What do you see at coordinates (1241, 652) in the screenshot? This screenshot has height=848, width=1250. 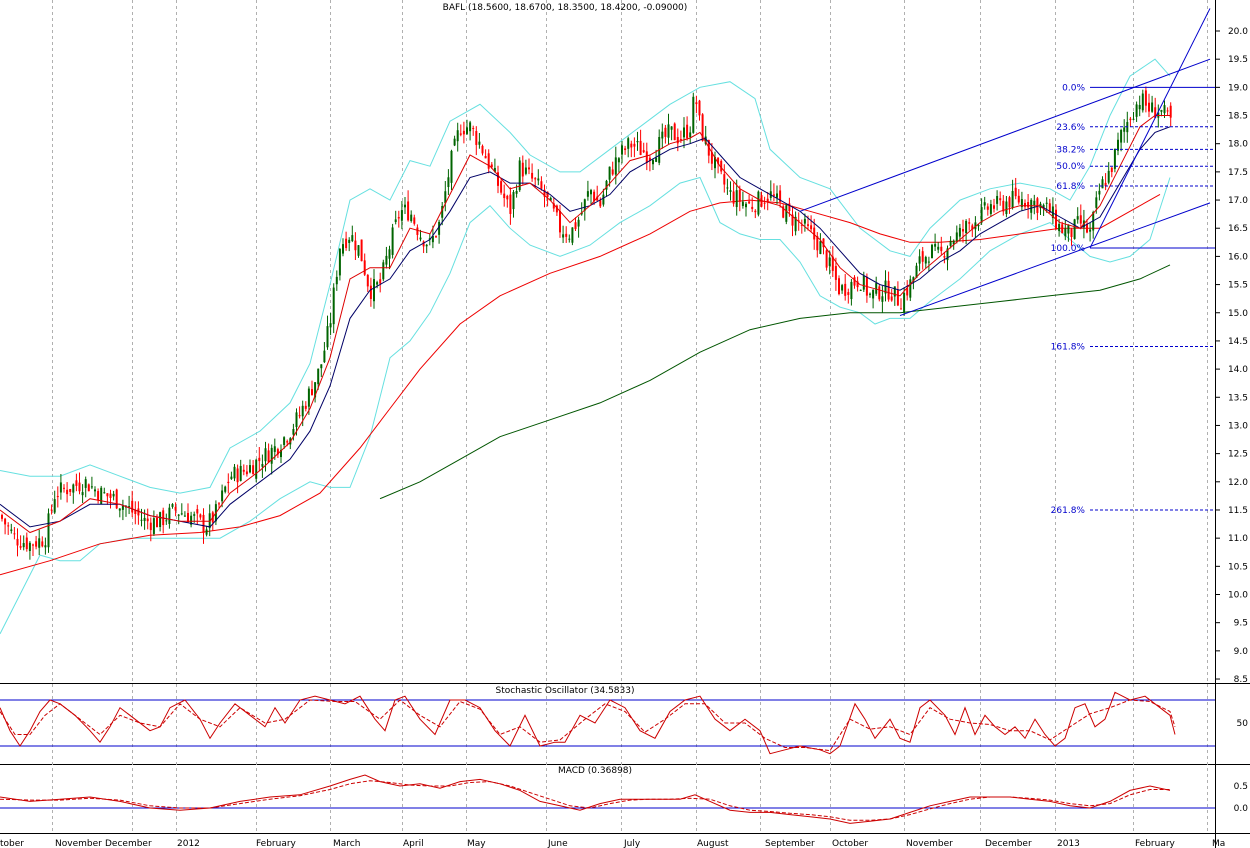 I see `y-tick-label: 9.0` at bounding box center [1241, 652].